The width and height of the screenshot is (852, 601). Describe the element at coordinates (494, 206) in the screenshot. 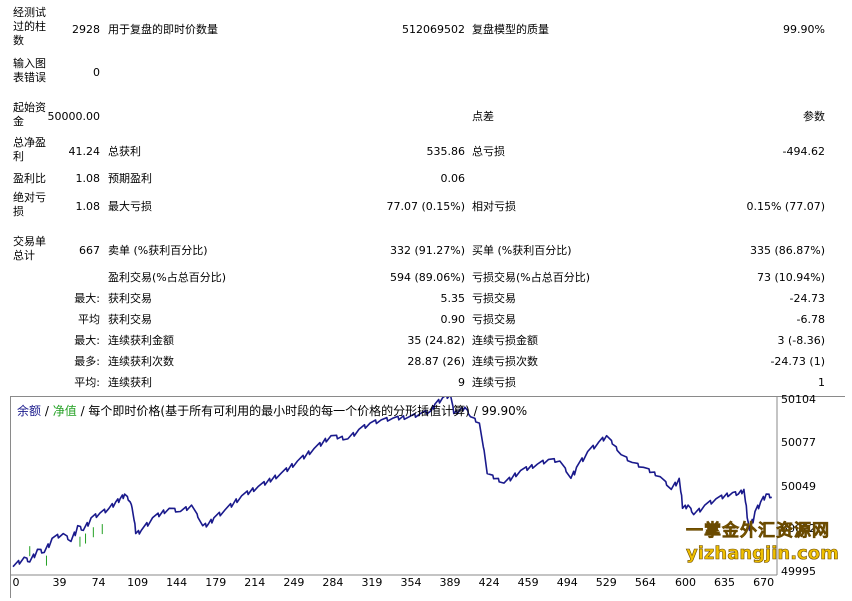

I see `relative-drawdown-label: 相对亏损` at that location.